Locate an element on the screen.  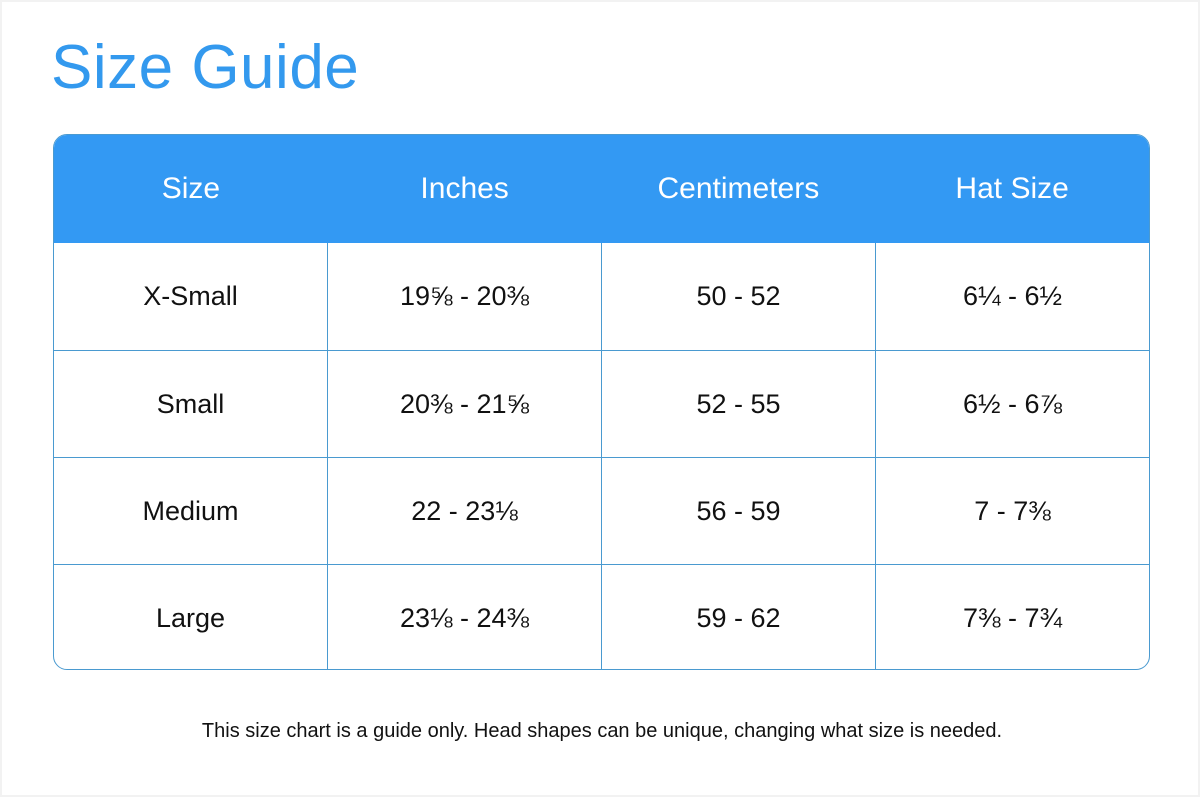
cell-centimeters: 59 - 62 is located at coordinates (738, 617).